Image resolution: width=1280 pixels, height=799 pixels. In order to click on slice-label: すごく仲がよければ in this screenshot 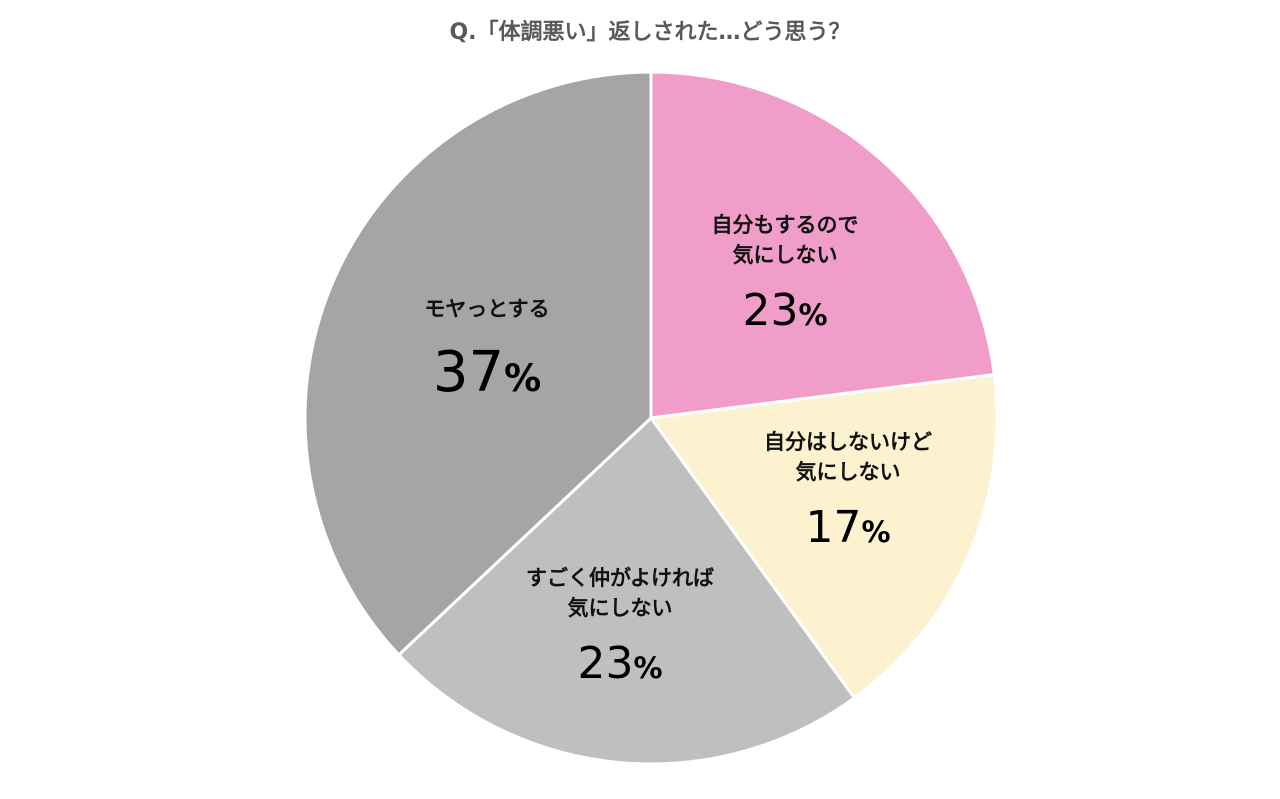, I will do `click(620, 578)`.